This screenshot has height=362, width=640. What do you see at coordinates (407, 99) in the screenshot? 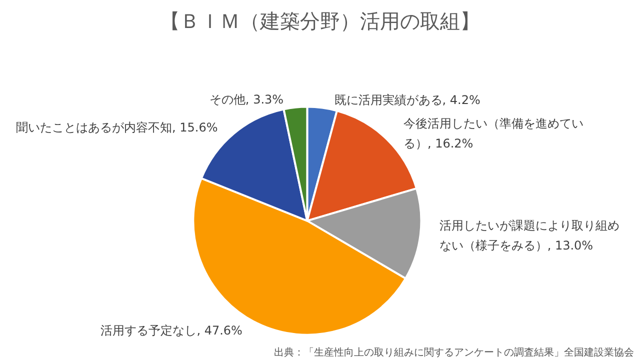
I see `slice-label: 既に活用実績がある, 4.2%` at bounding box center [407, 99].